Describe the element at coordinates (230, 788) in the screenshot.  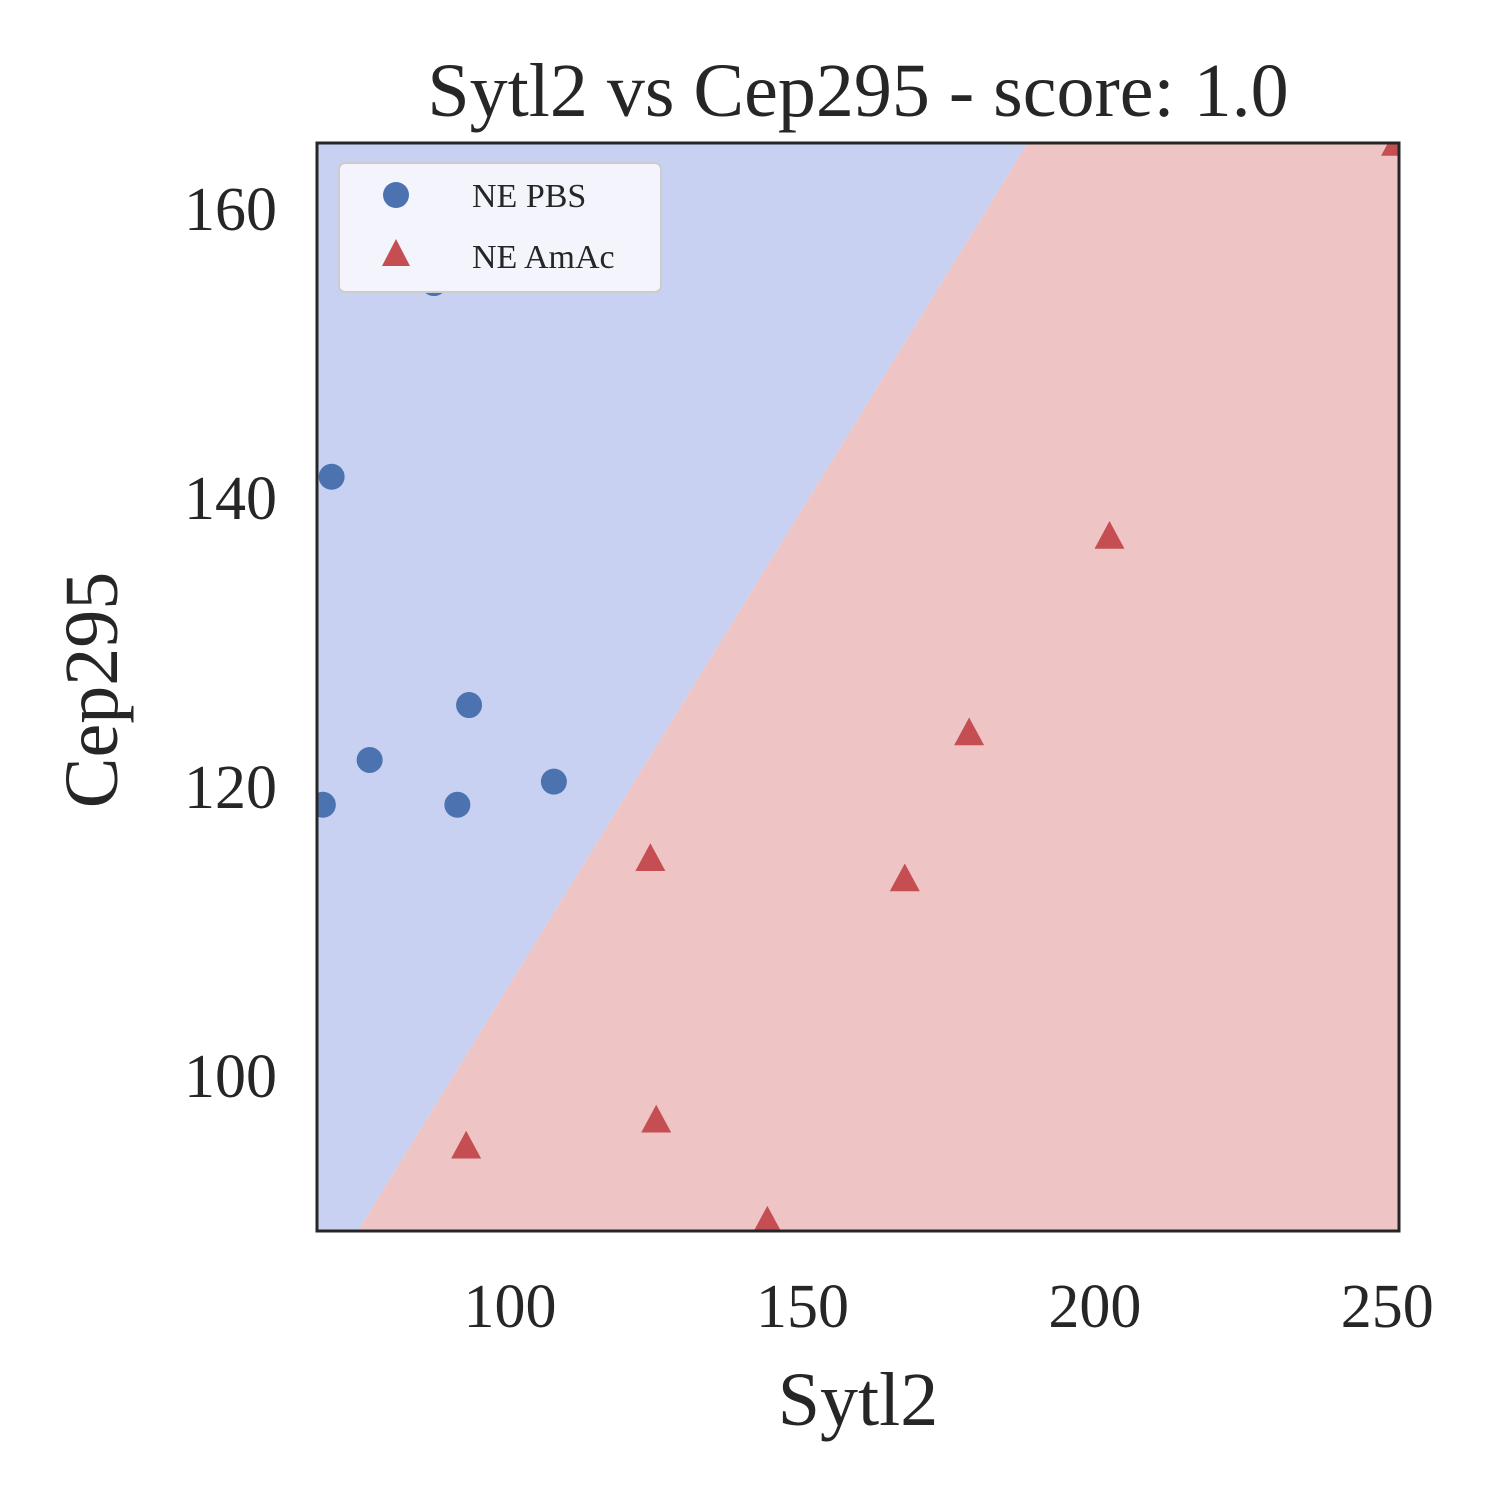
I see `y-tick-label-1: 120` at that location.